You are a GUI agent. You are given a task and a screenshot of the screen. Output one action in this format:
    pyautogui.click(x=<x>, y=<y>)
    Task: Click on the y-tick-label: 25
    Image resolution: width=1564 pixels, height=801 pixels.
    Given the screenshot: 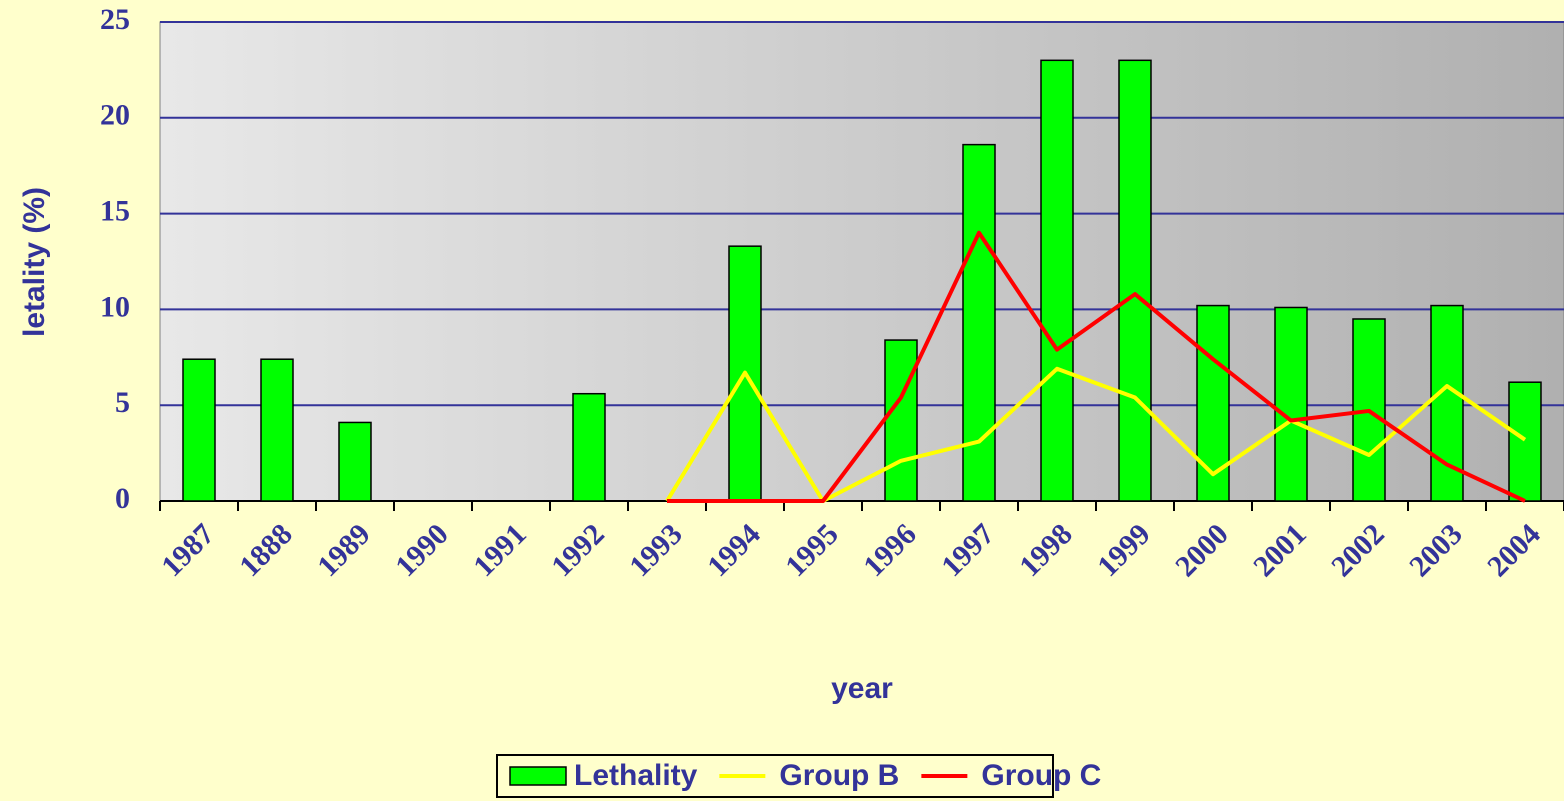 What is the action you would take?
    pyautogui.click(x=115, y=19)
    